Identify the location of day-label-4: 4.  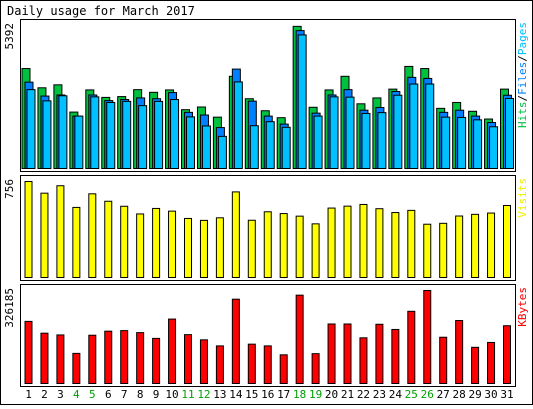
(76, 394).